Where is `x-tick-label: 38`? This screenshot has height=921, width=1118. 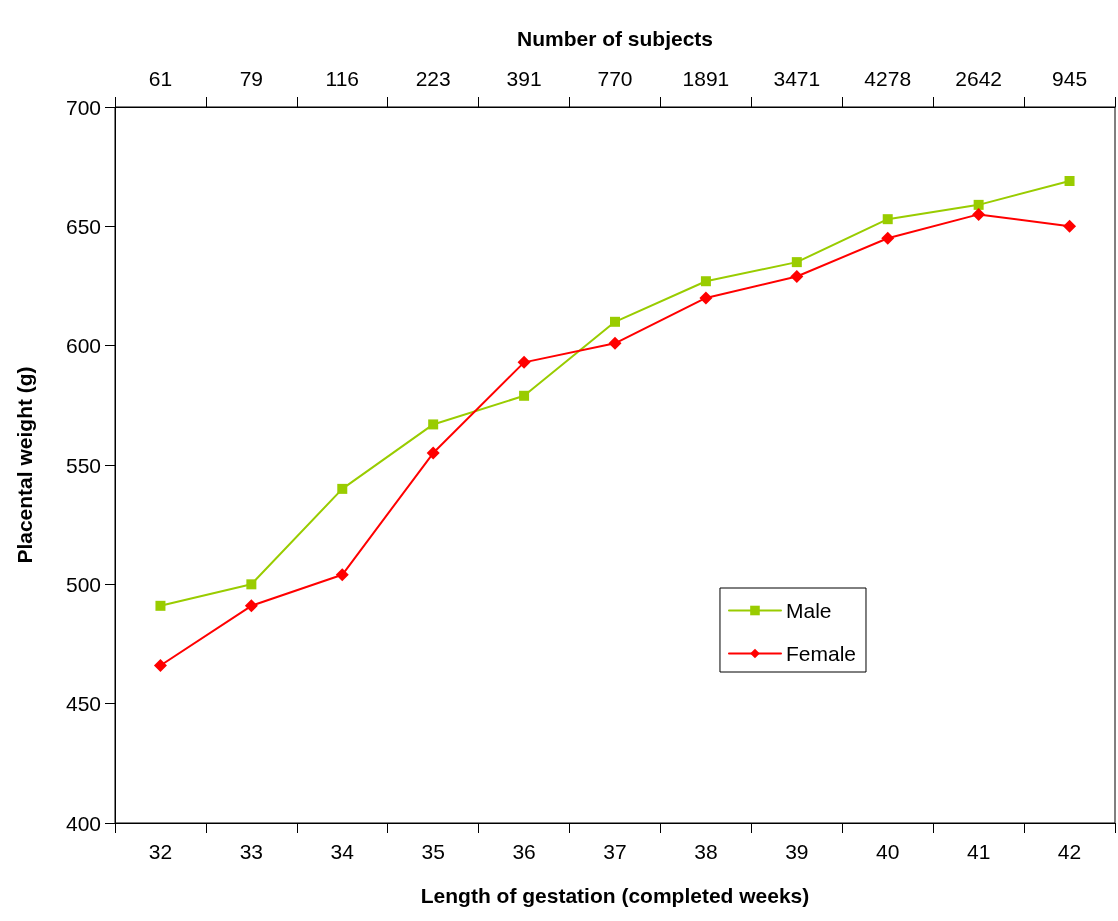
x-tick-label: 38 is located at coordinates (706, 851).